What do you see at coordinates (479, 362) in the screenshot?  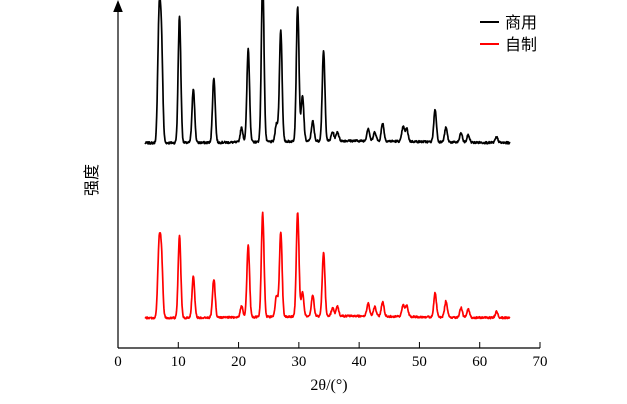 I see `x-tick-label: 60` at bounding box center [479, 362].